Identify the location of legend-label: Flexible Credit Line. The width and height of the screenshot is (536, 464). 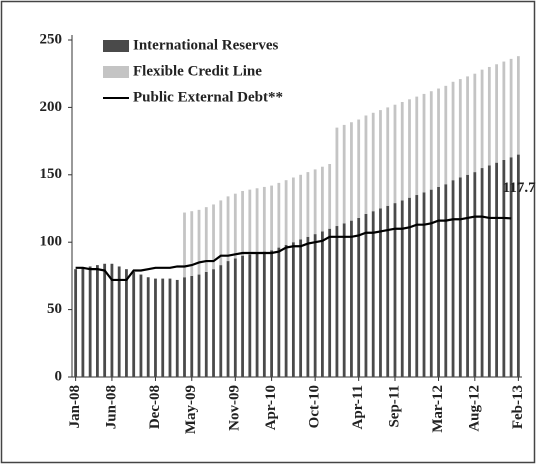
(197, 71).